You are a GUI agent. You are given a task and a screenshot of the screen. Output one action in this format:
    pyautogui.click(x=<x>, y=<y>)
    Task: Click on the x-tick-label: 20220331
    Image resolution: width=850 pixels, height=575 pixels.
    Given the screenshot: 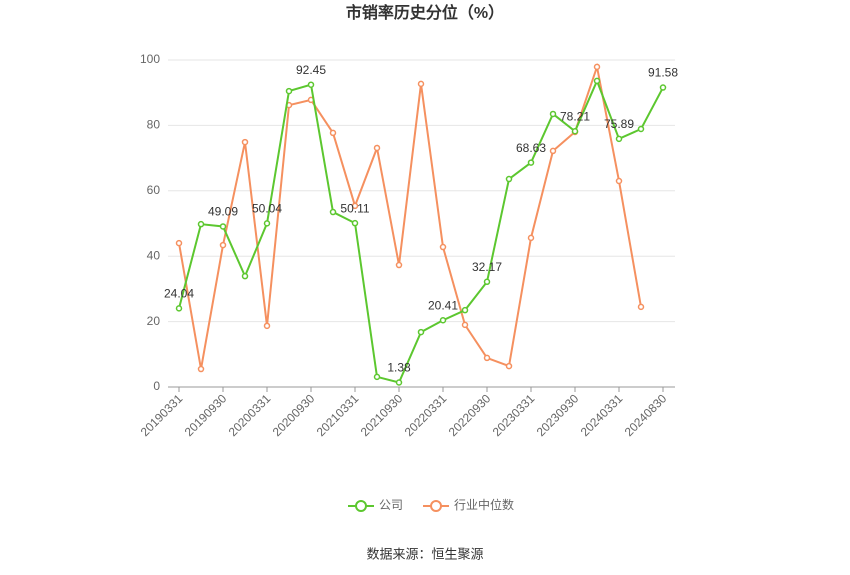 What is the action you would take?
    pyautogui.click(x=426, y=415)
    